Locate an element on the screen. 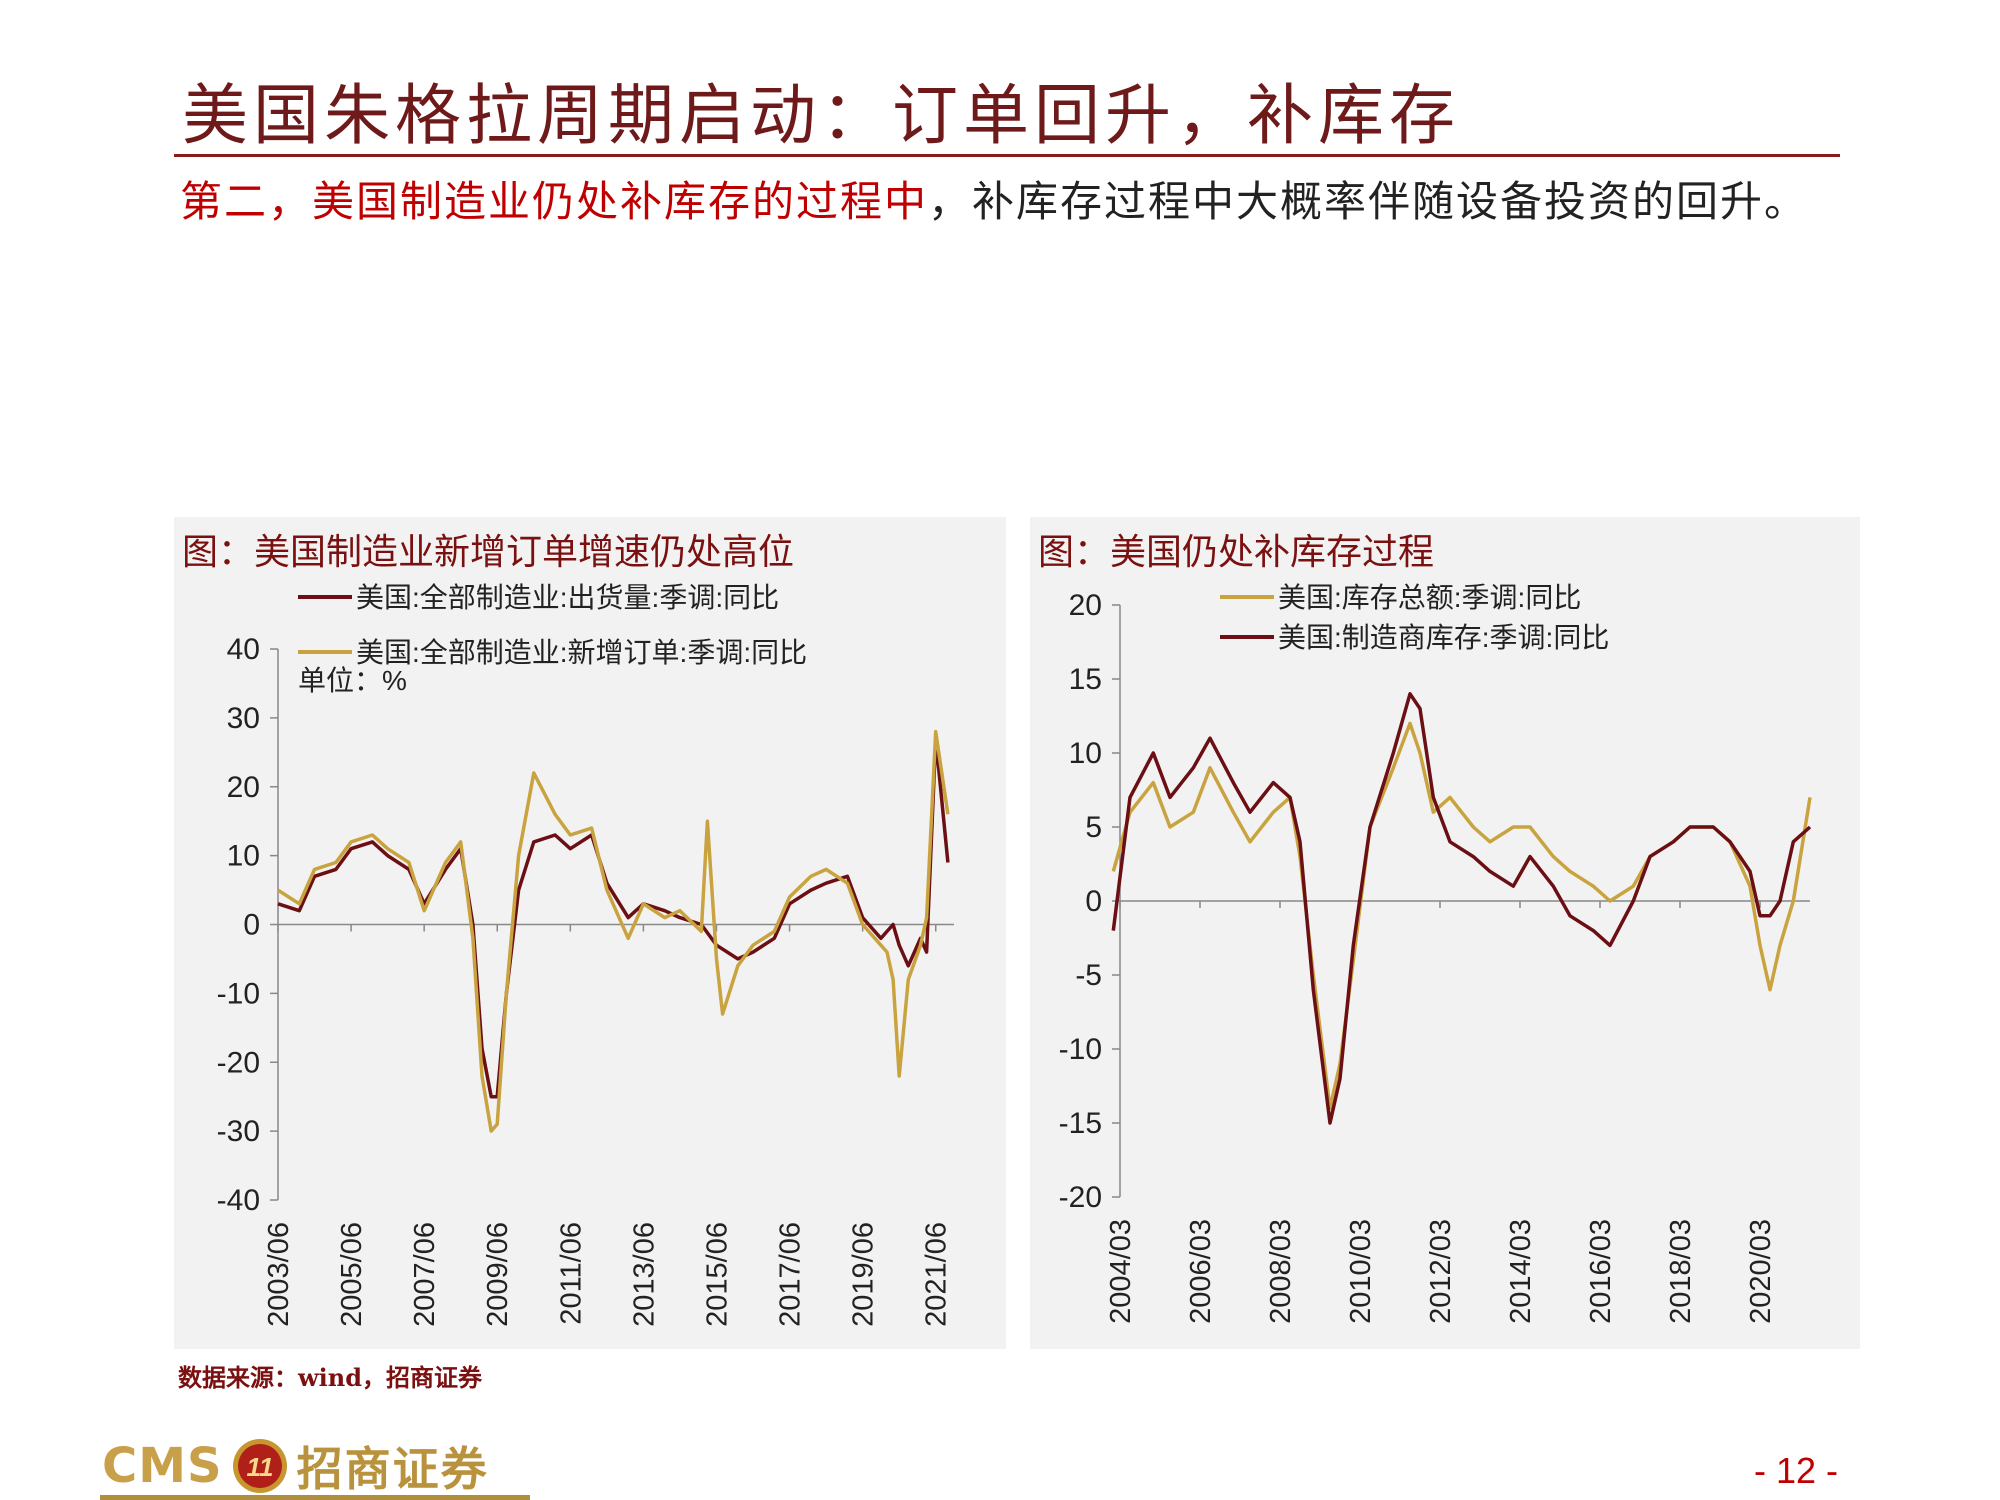  x-tick-label: 2003/06 is located at coordinates (279, 1274).